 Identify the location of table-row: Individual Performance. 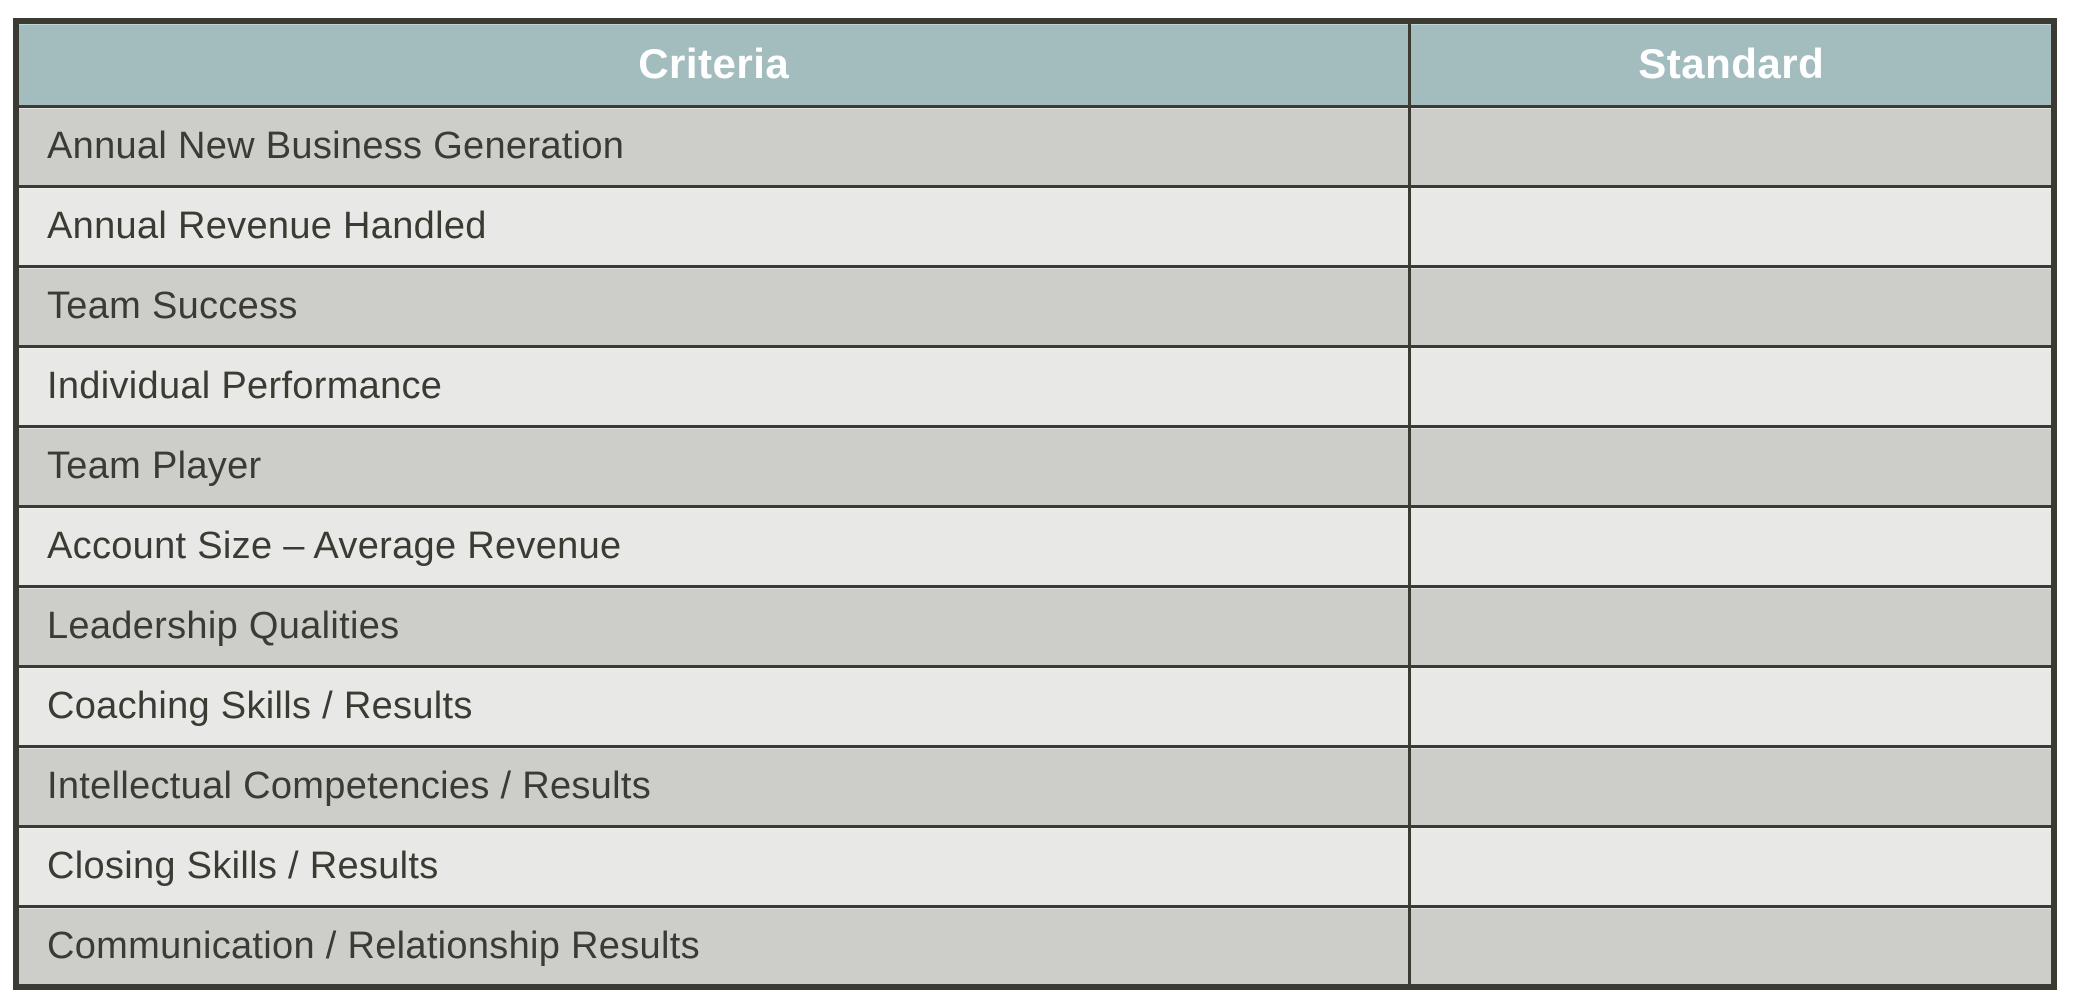
(1035, 386).